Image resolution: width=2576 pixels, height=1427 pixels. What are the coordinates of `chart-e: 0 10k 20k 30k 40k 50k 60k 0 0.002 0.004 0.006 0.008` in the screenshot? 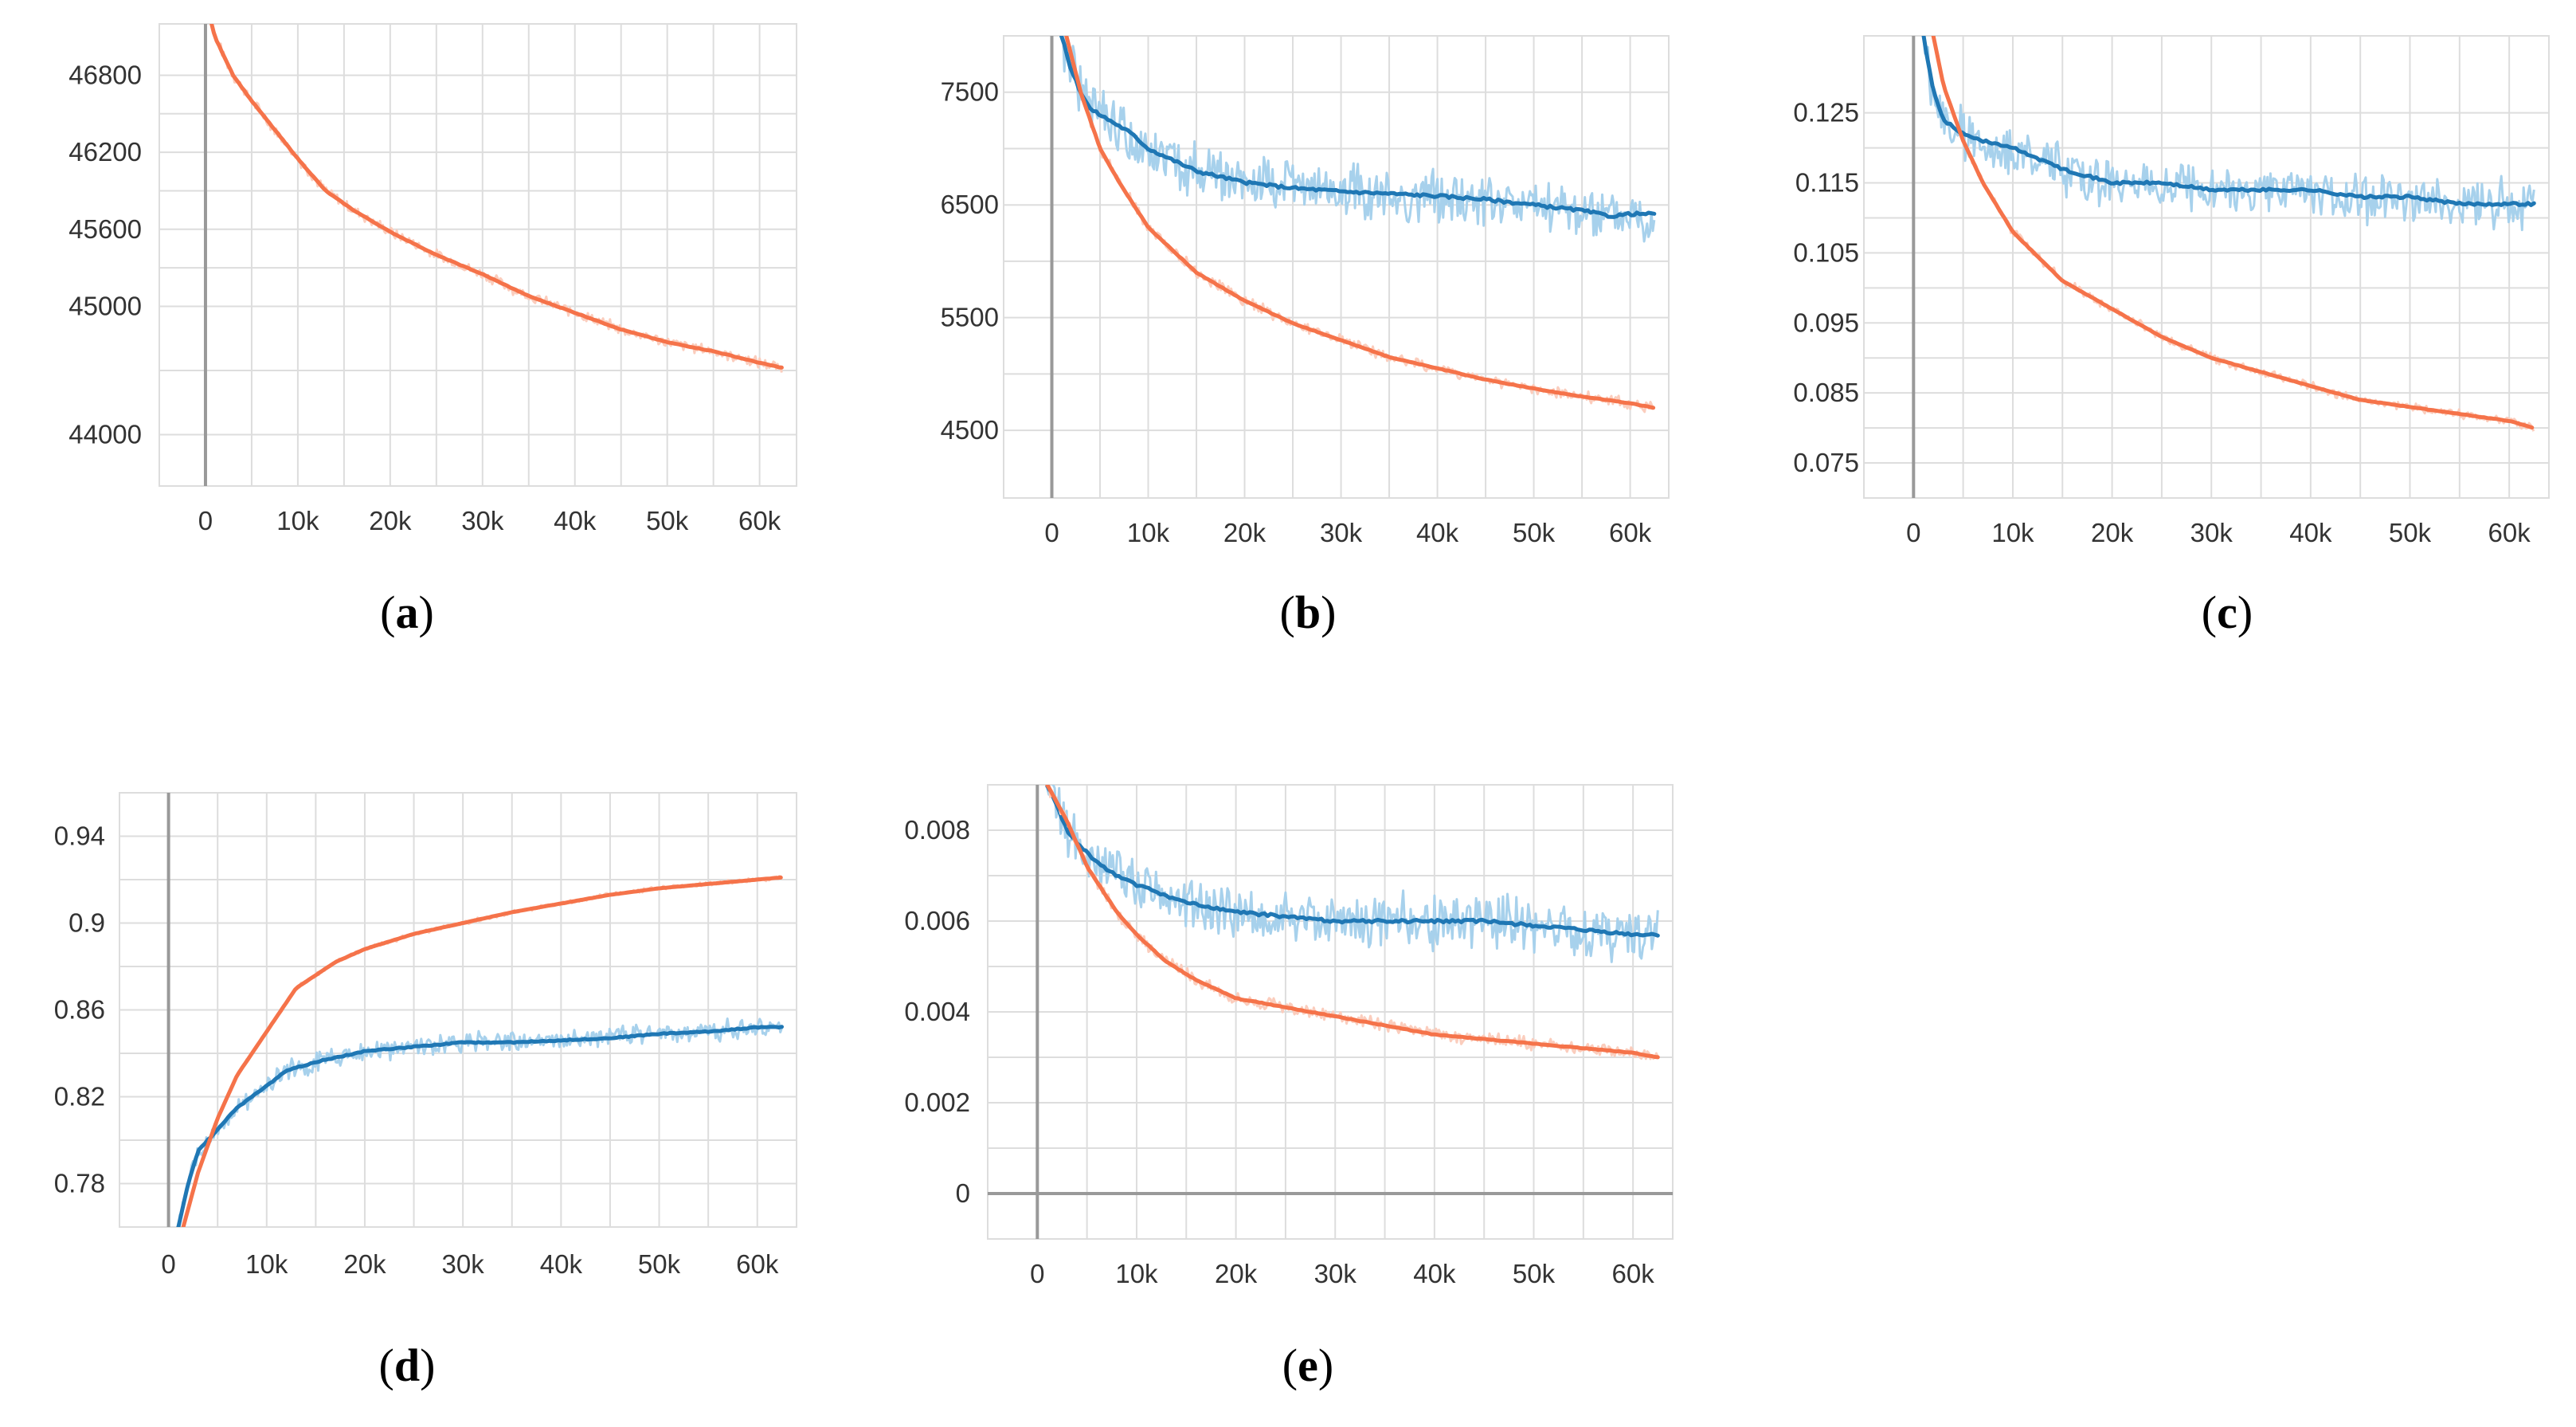 It's located at (1289, 1036).